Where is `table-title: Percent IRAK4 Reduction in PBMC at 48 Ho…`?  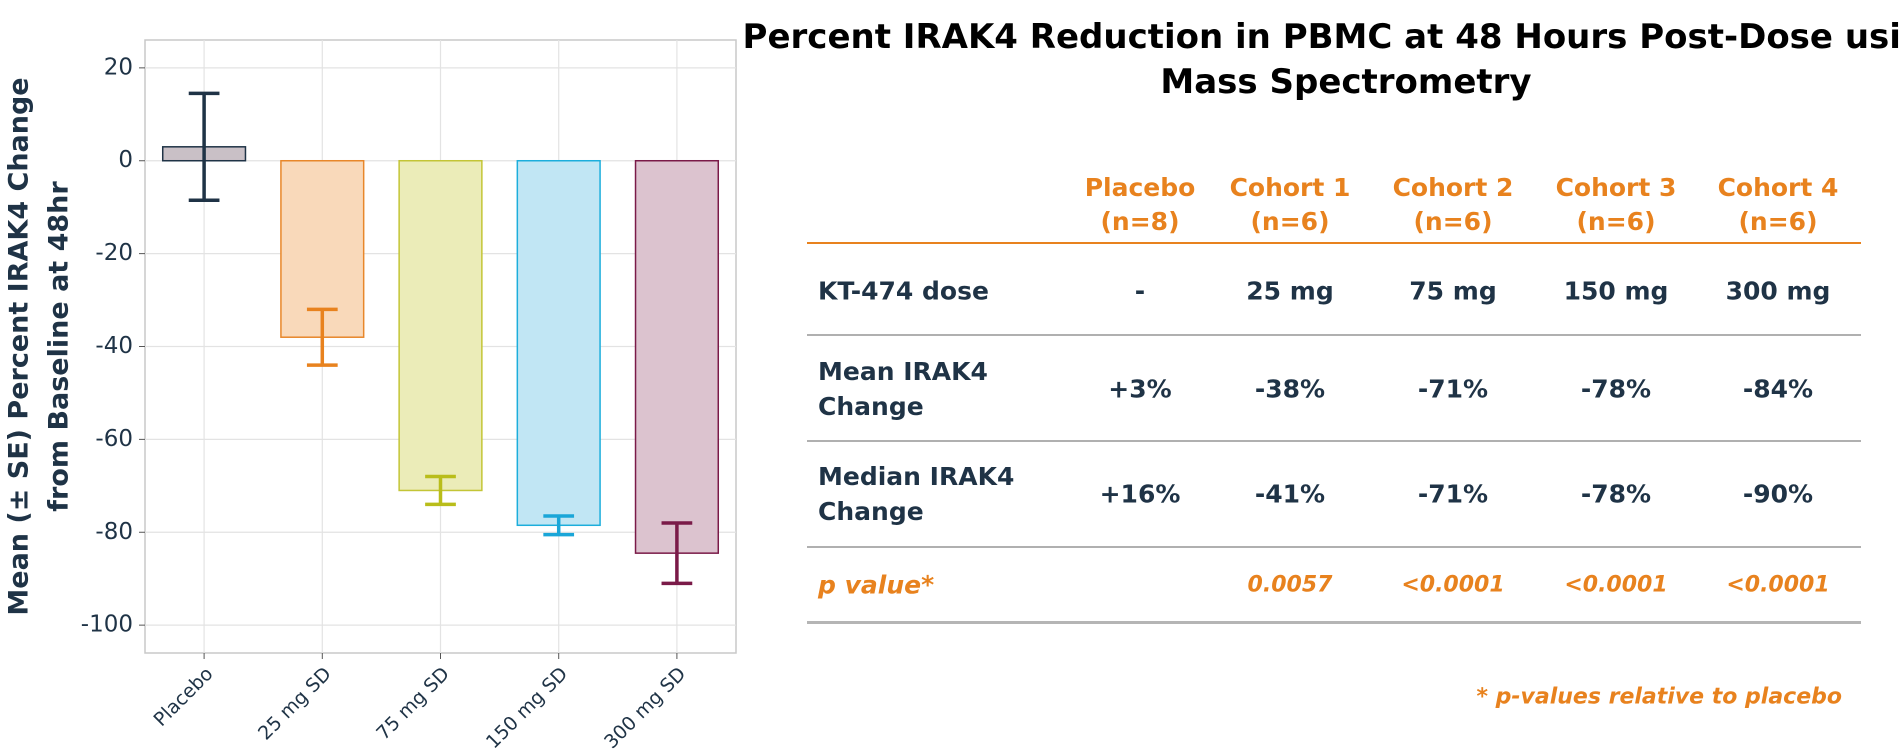 table-title: Percent IRAK4 Reduction in PBMC at 48 Ho… is located at coordinates (1322, 37).